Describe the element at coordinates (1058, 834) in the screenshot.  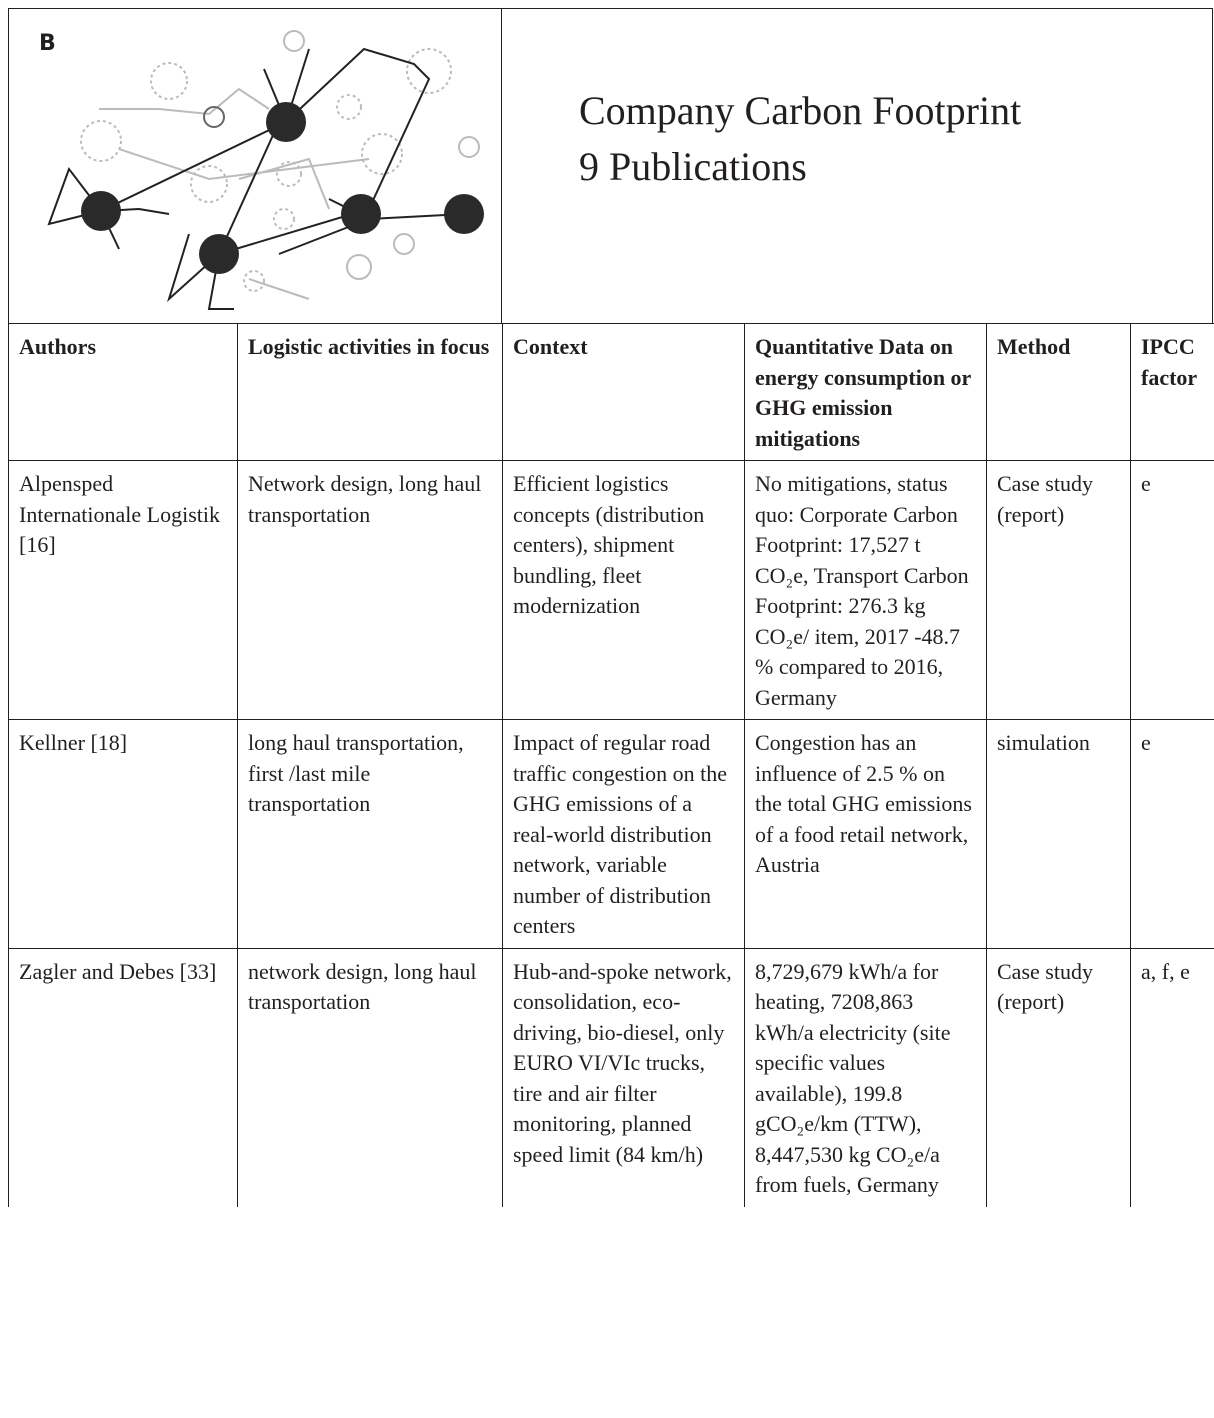
I see `table-cell: simulation` at that location.